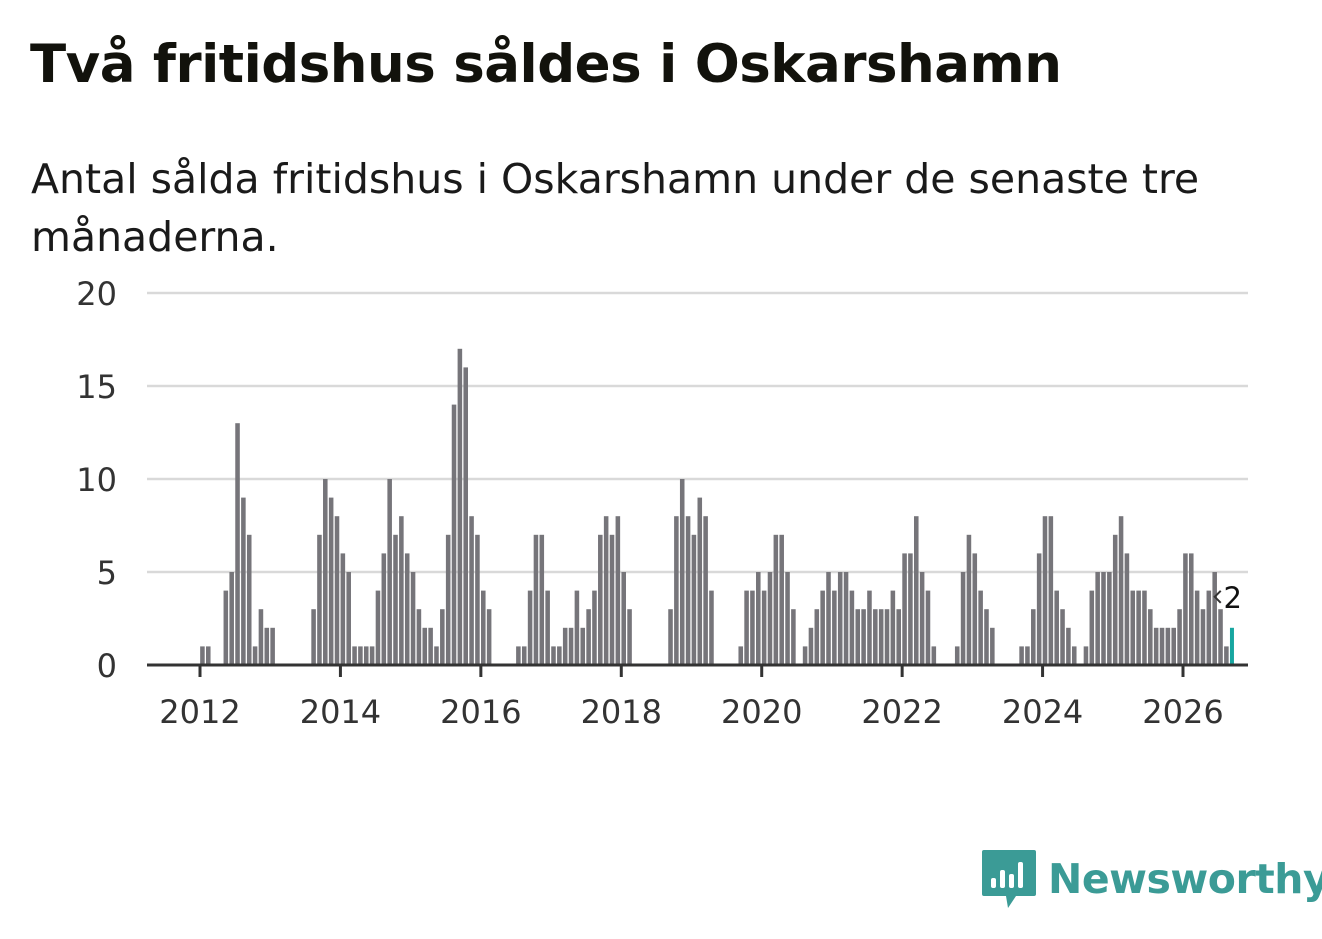  What do you see at coordinates (480, 712) in the screenshot?
I see `x-tick-label: 2016` at bounding box center [480, 712].